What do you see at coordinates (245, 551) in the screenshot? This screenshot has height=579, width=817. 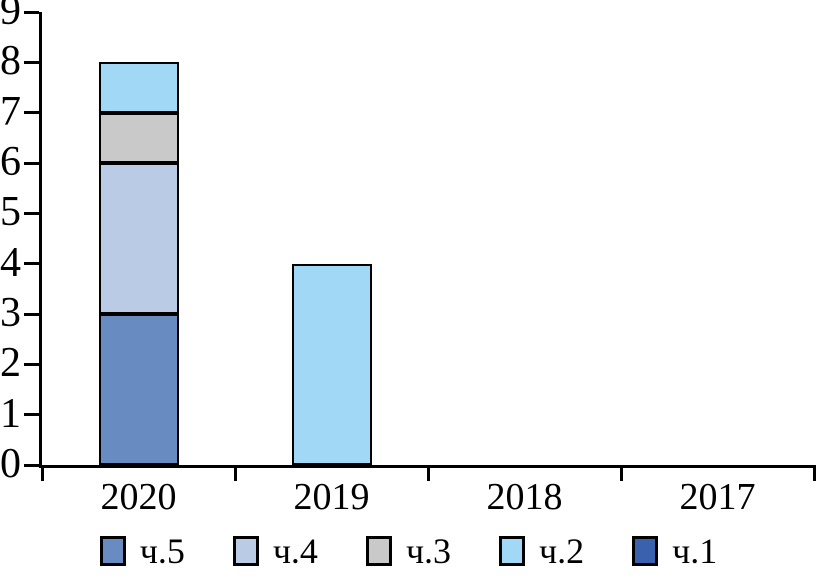 I see `legend-swatch-ch4-icon` at bounding box center [245, 551].